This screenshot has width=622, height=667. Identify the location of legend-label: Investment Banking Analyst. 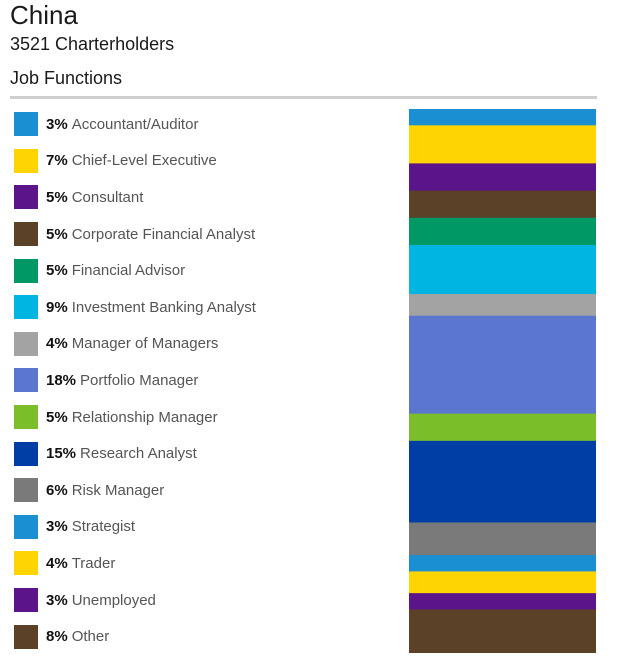
(163, 307).